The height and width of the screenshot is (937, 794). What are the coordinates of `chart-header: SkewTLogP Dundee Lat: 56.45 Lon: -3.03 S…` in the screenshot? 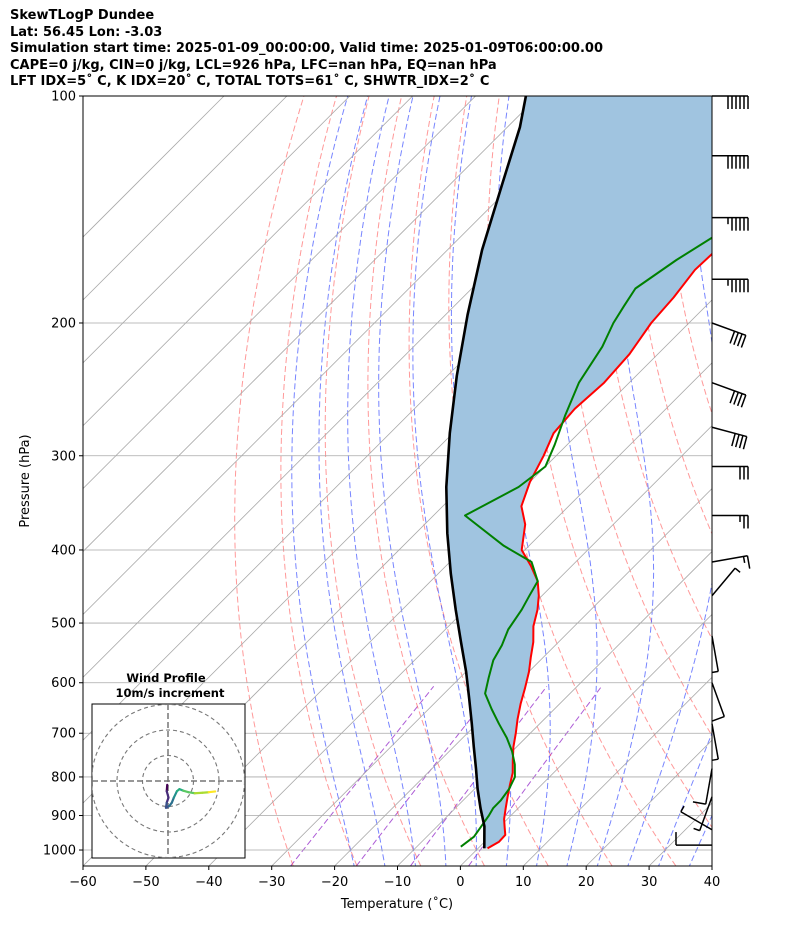 It's located at (306, 49).